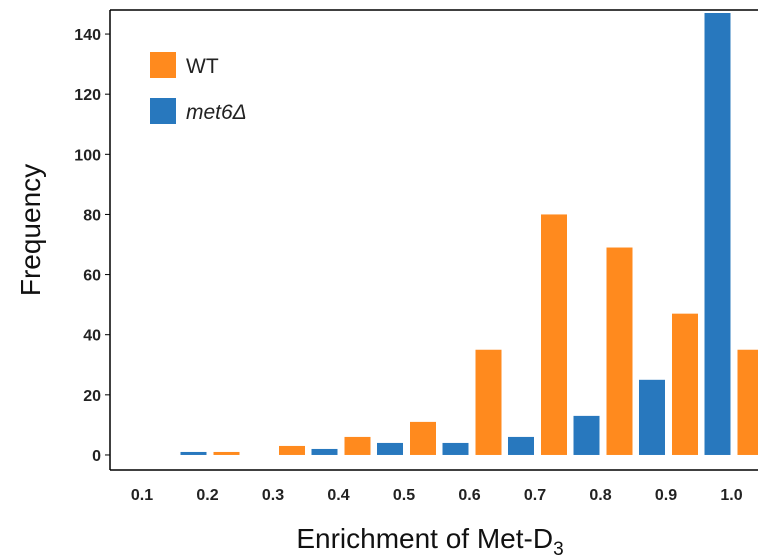 This screenshot has width=758, height=560. What do you see at coordinates (600, 495) in the screenshot?
I see `x-tick-label: 0.8` at bounding box center [600, 495].